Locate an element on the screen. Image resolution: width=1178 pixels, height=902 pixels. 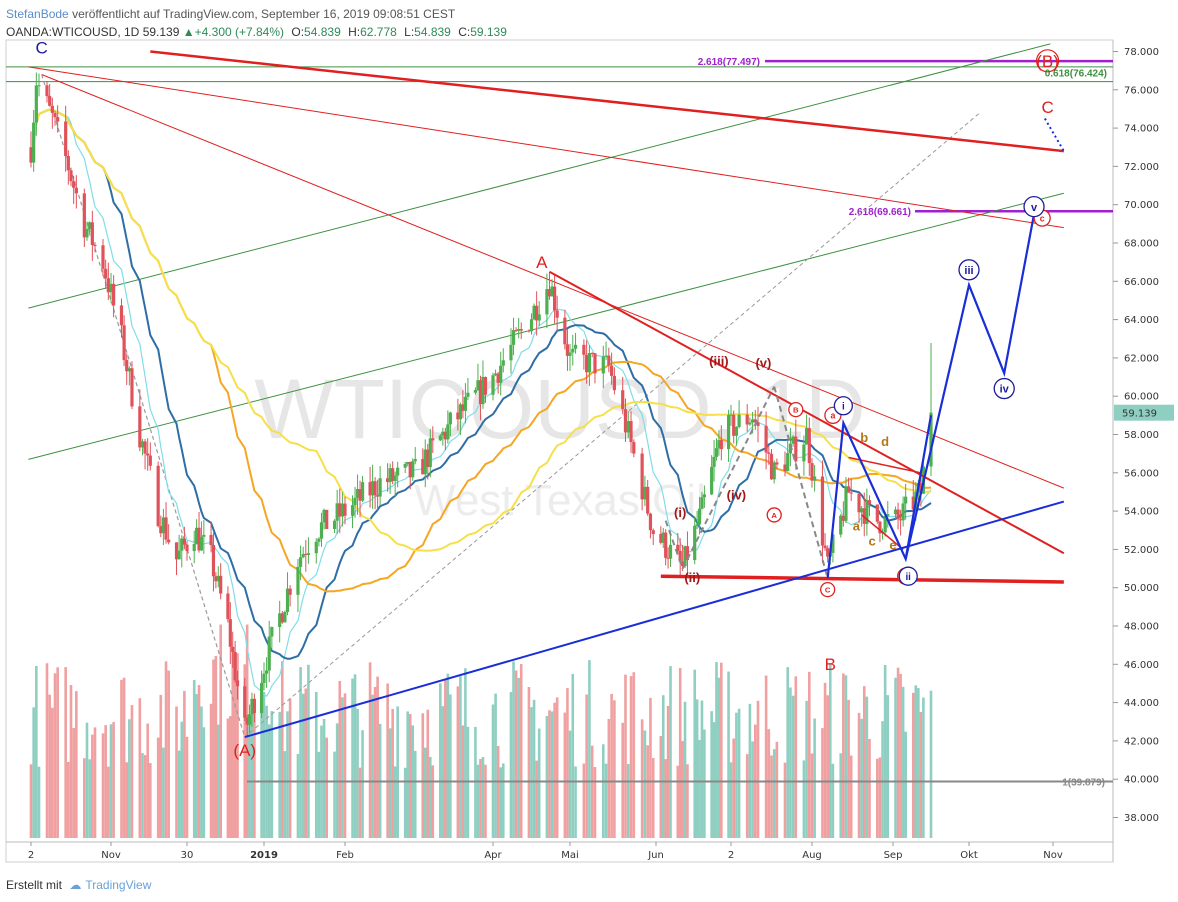
tradingview-brand: TradingView is located at coordinates (118, 885).